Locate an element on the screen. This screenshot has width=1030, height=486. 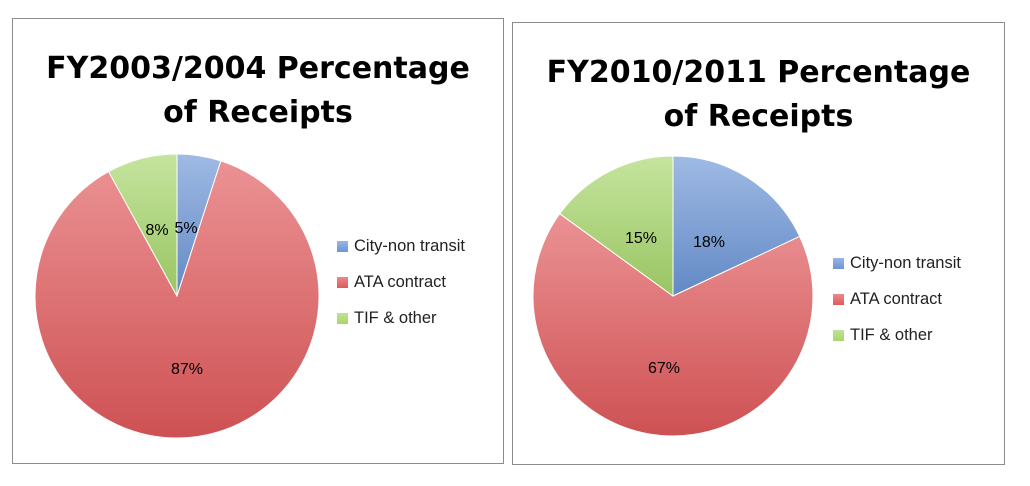
pie-slice-ata-contract is located at coordinates (673, 325).